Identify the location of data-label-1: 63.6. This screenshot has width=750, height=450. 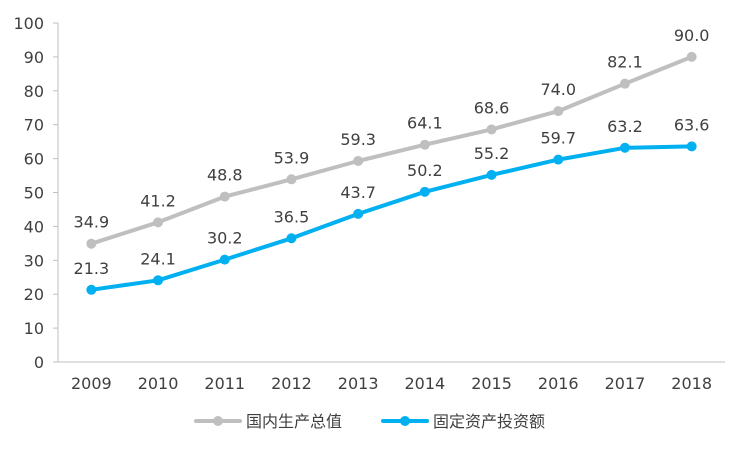
(692, 124).